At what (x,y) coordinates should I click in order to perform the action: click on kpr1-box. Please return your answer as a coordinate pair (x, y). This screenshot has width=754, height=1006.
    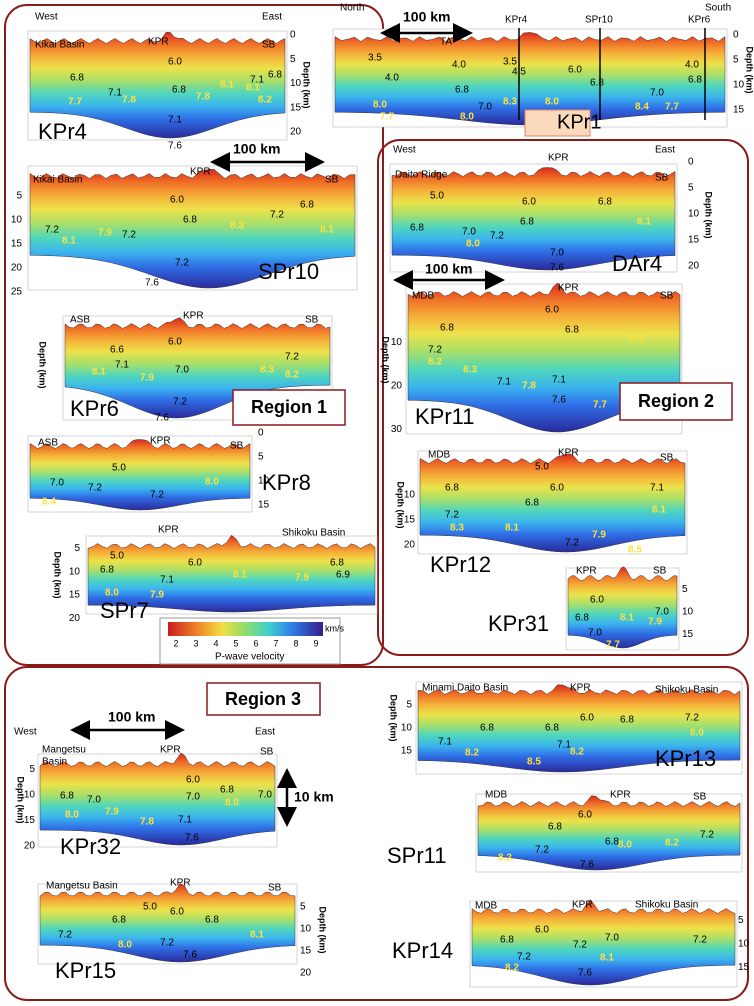
    Looking at the image, I should click on (557, 123).